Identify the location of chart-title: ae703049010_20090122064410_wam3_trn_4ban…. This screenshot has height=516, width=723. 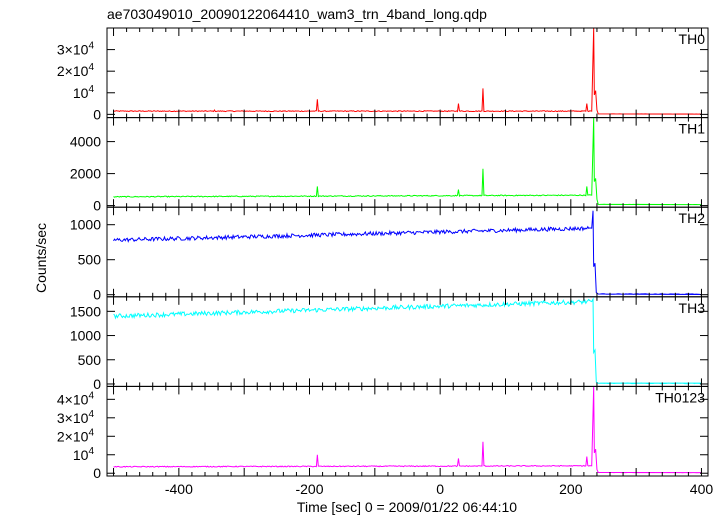
(297, 14).